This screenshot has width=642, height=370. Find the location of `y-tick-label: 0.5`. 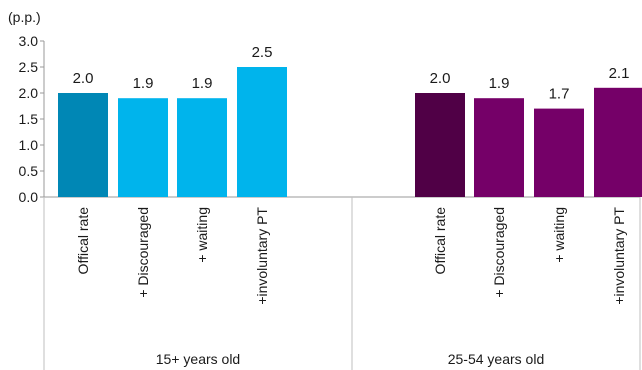

y-tick-label: 0.5 is located at coordinates (29, 171).